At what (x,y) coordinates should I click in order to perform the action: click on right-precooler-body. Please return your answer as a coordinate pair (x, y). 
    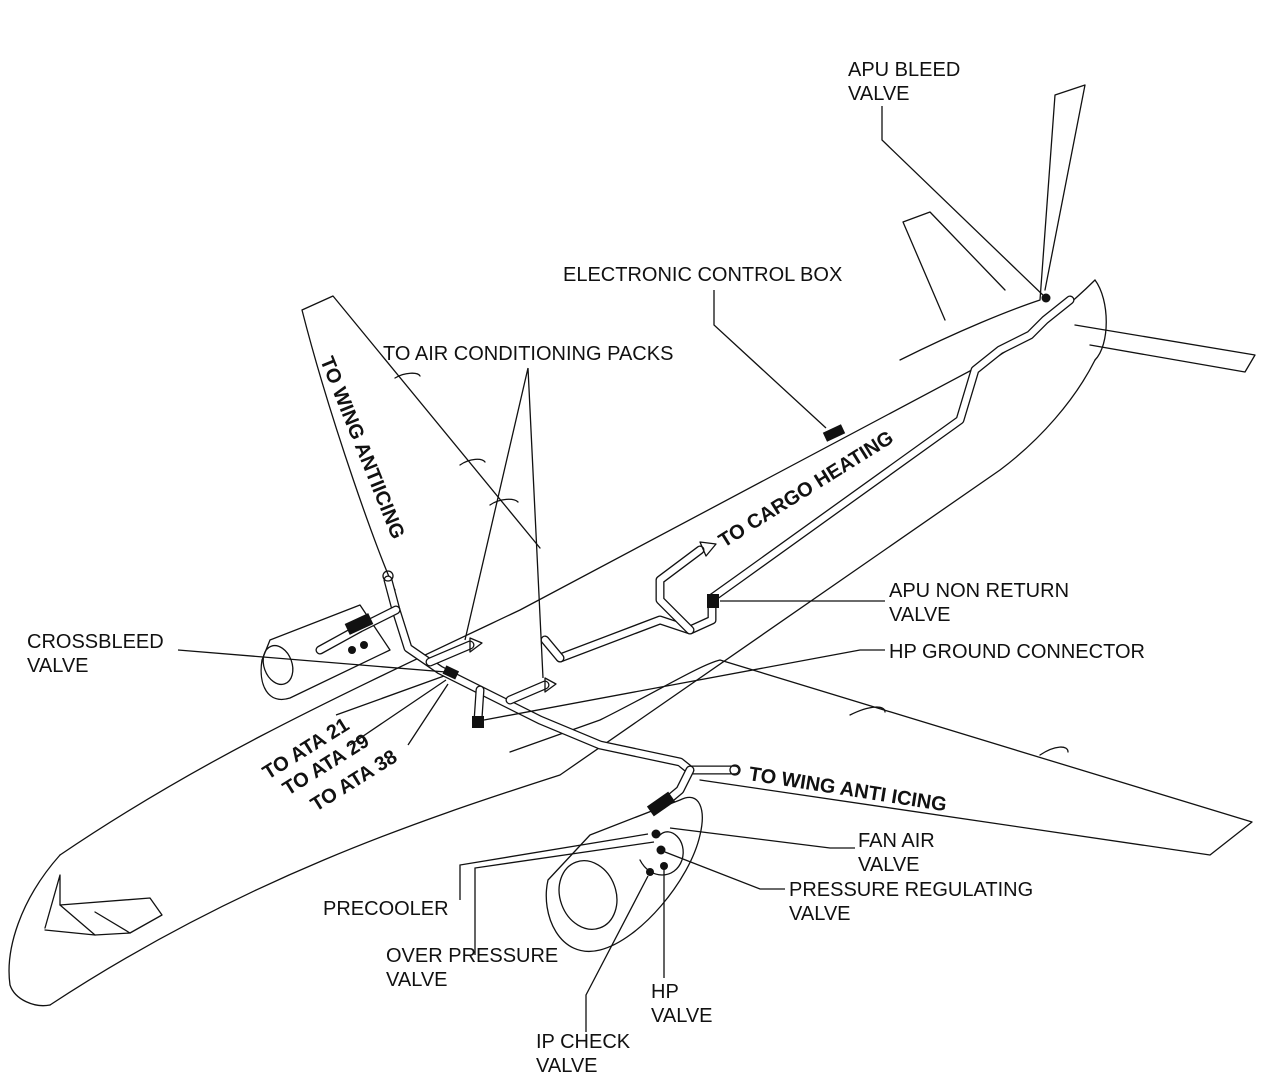
    Looking at the image, I should click on (661, 804).